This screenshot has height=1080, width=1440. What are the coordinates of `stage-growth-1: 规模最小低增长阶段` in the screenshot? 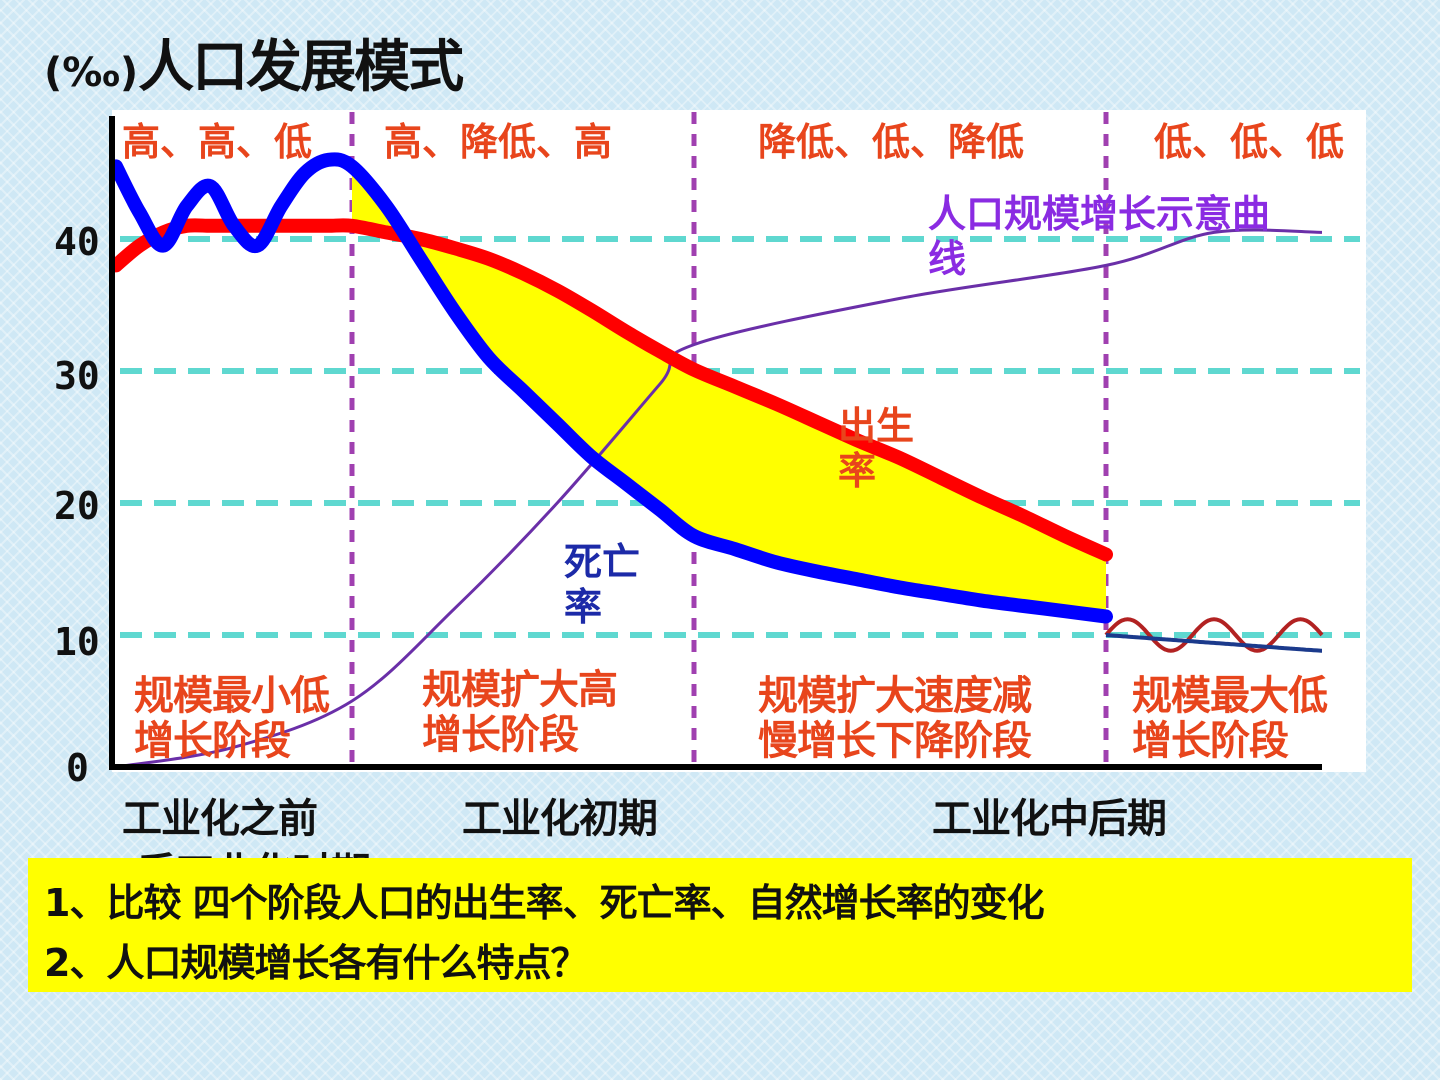 It's located at (232, 718).